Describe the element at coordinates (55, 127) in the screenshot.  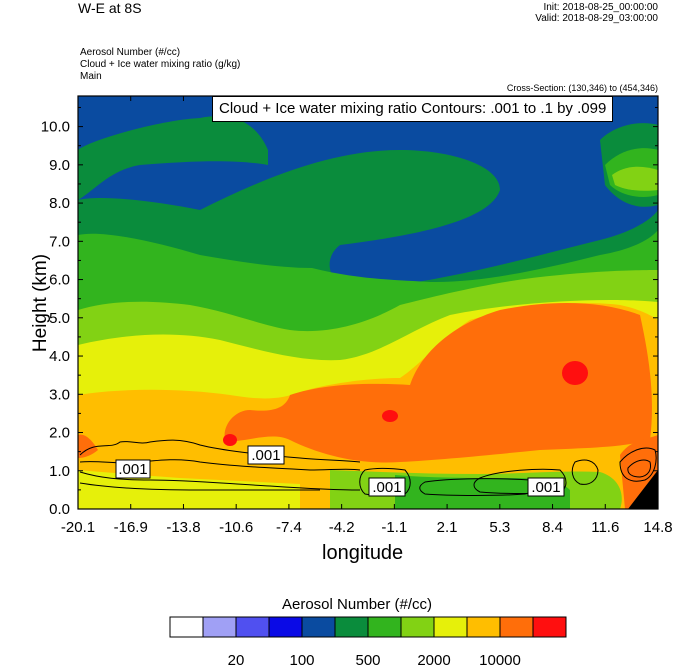
I see `y-tick-label: 10.0` at that location.